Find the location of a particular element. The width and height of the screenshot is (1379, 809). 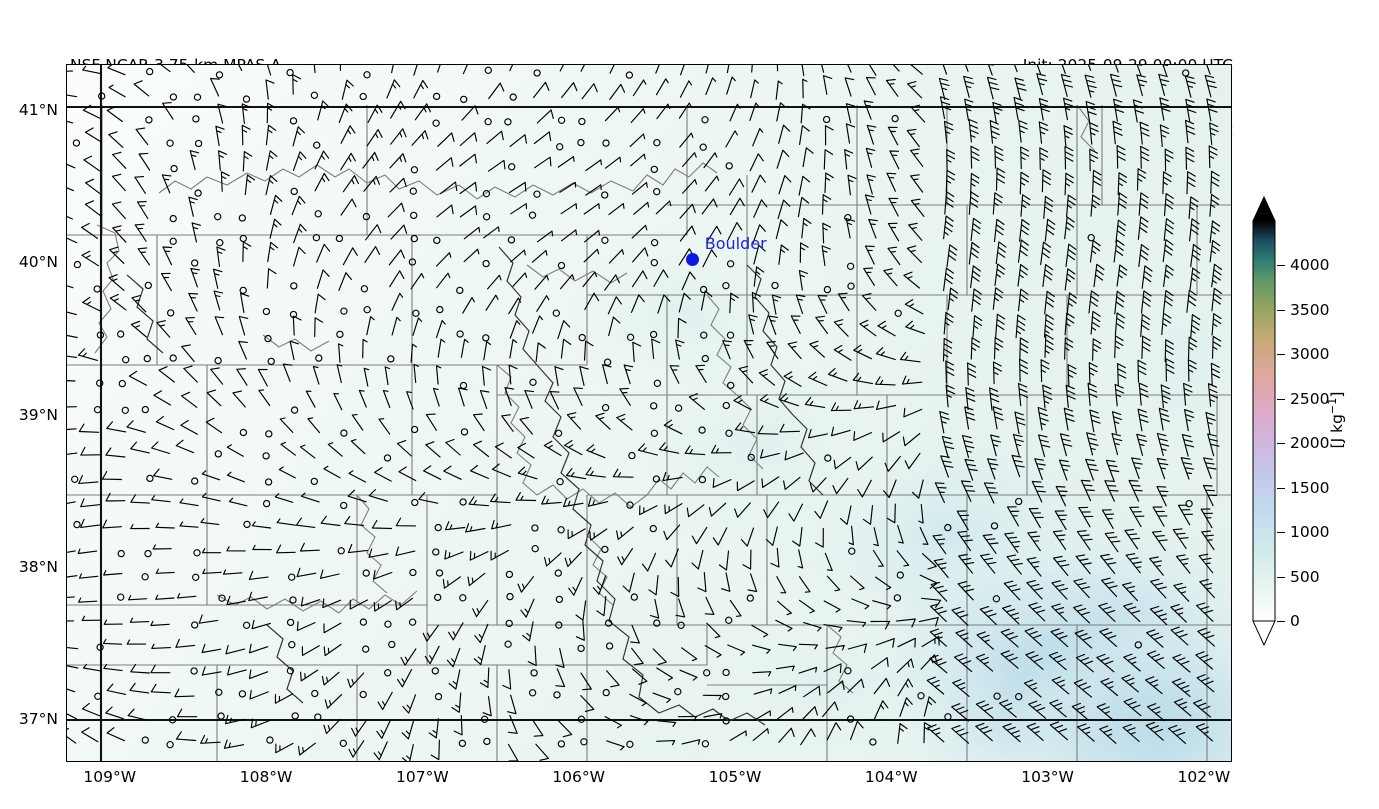

colorbar-label-close: ] is located at coordinates (1337, 394).